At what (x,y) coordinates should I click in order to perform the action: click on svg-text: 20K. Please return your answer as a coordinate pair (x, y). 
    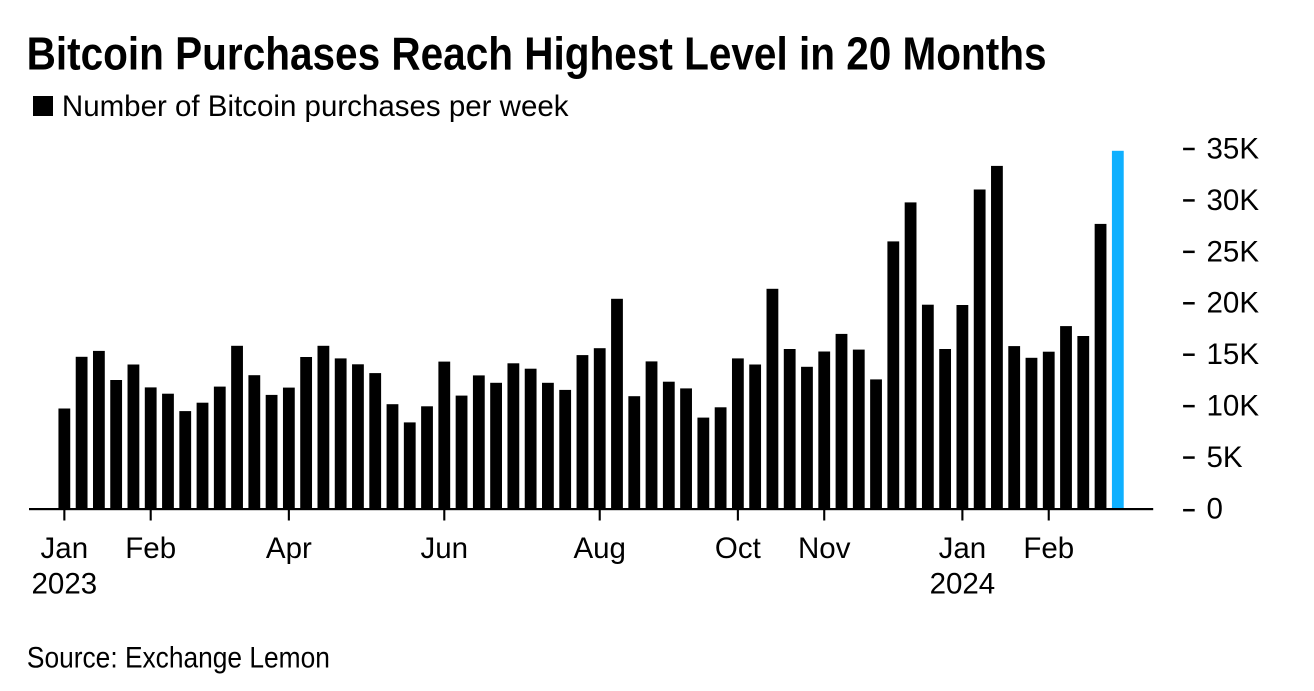
    Looking at the image, I should click on (1233, 303).